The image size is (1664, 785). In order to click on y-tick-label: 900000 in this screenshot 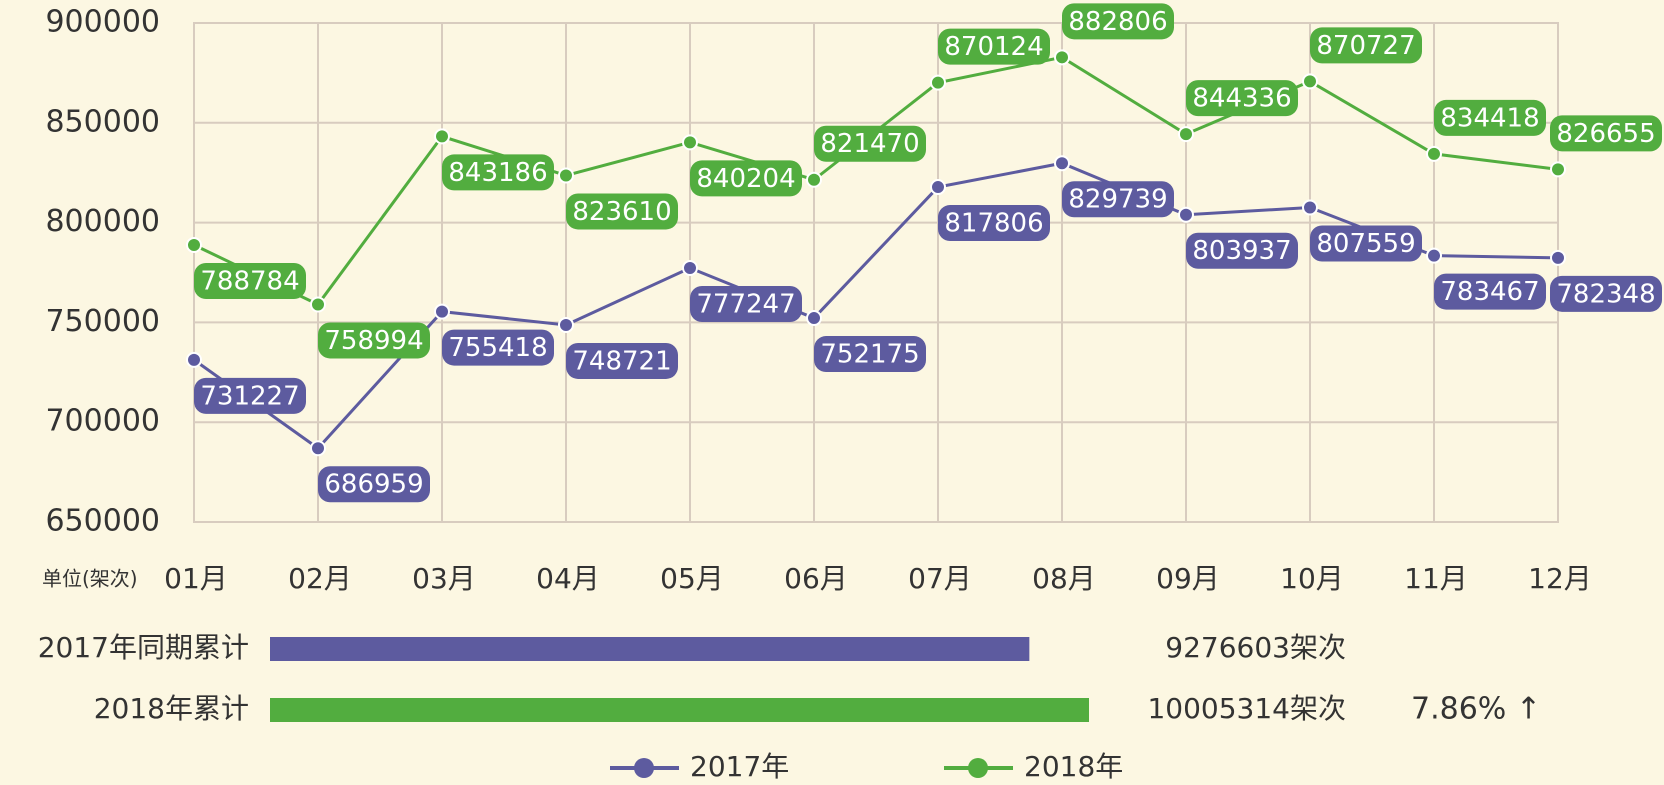, I will do `click(102, 22)`.